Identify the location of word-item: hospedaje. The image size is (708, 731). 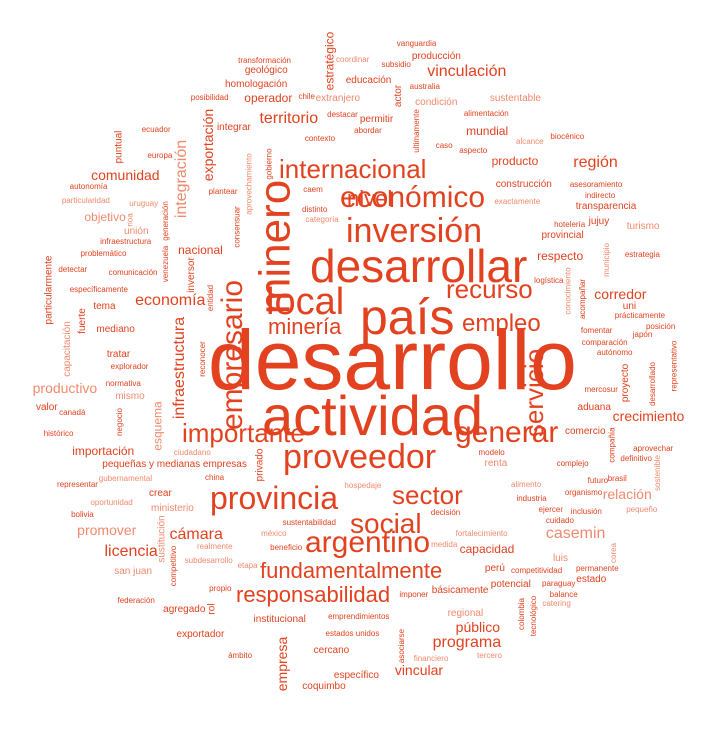
(363, 485).